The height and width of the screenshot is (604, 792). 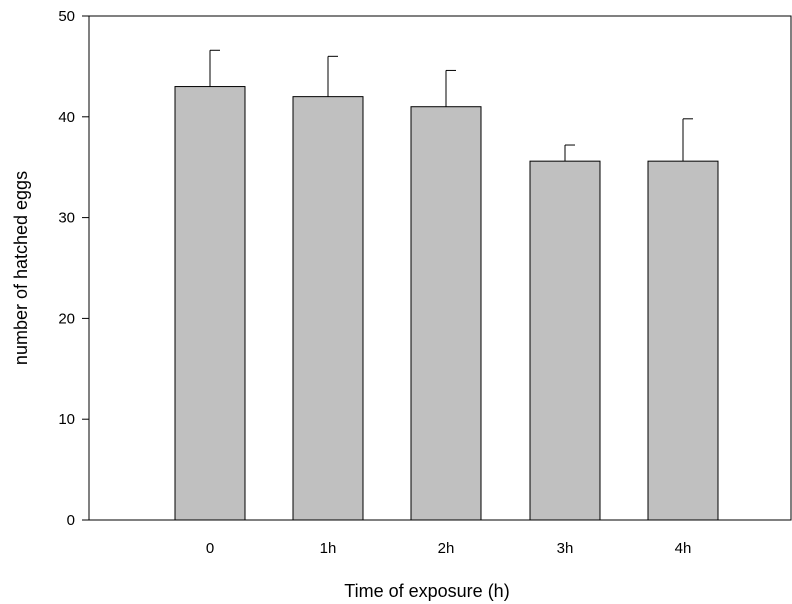 What do you see at coordinates (446, 313) in the screenshot?
I see `bar-2h` at bounding box center [446, 313].